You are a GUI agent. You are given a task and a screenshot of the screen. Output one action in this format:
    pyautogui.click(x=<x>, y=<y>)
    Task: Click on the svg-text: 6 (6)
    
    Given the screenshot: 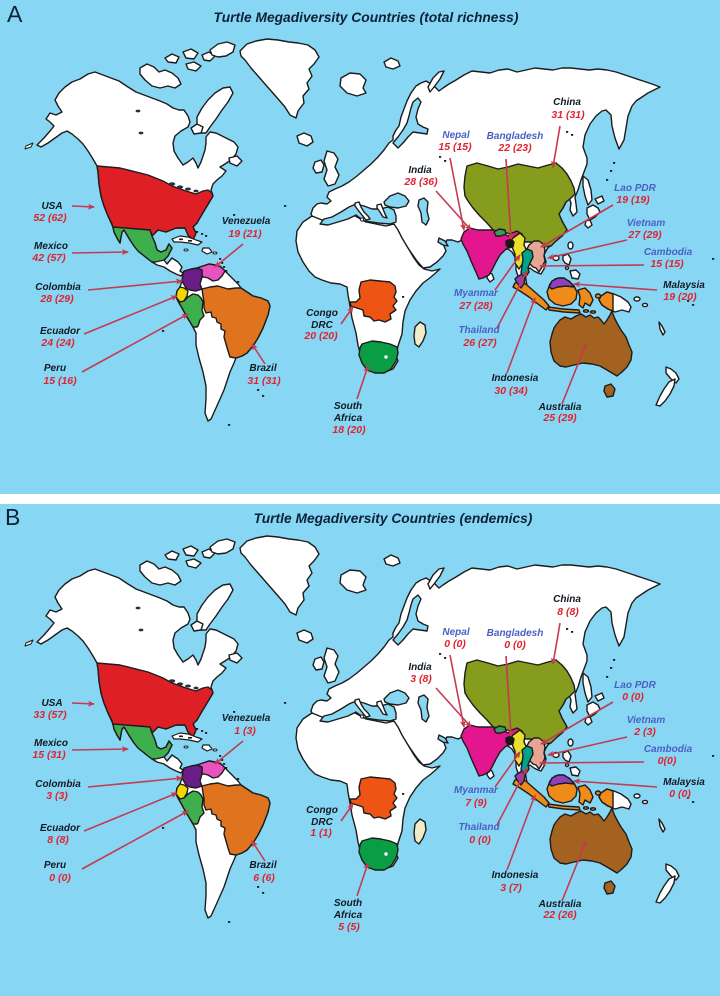 What is the action you would take?
    pyautogui.click(x=264, y=878)
    